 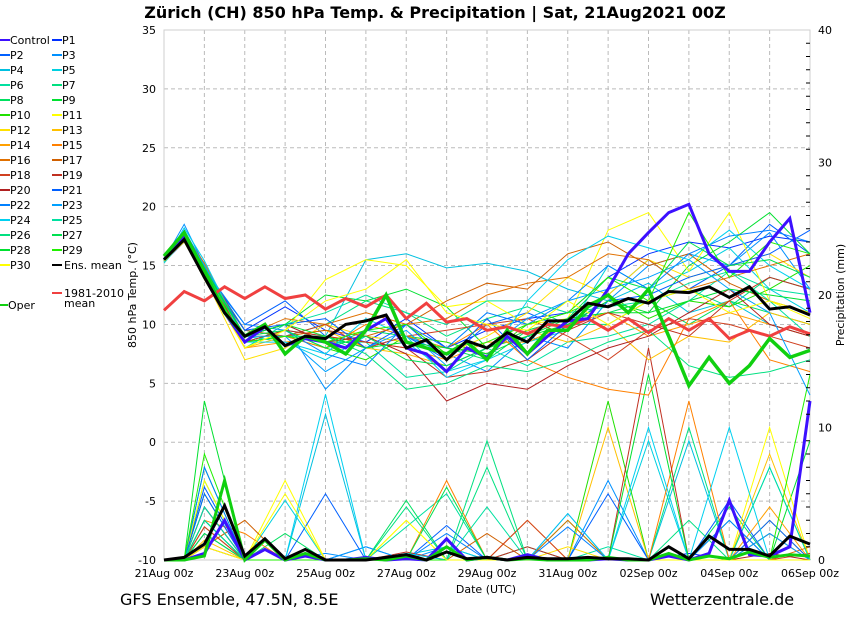 What do you see at coordinates (149, 324) in the screenshot?
I see `y-tick-label: 10` at bounding box center [149, 324].